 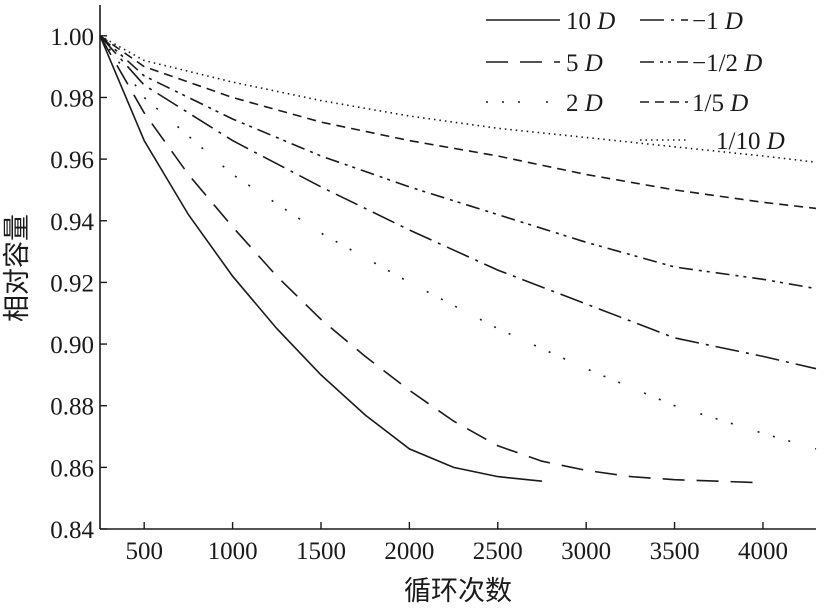 What do you see at coordinates (72, 407) in the screenshot?
I see `y-tick-label: 0.88` at bounding box center [72, 407].